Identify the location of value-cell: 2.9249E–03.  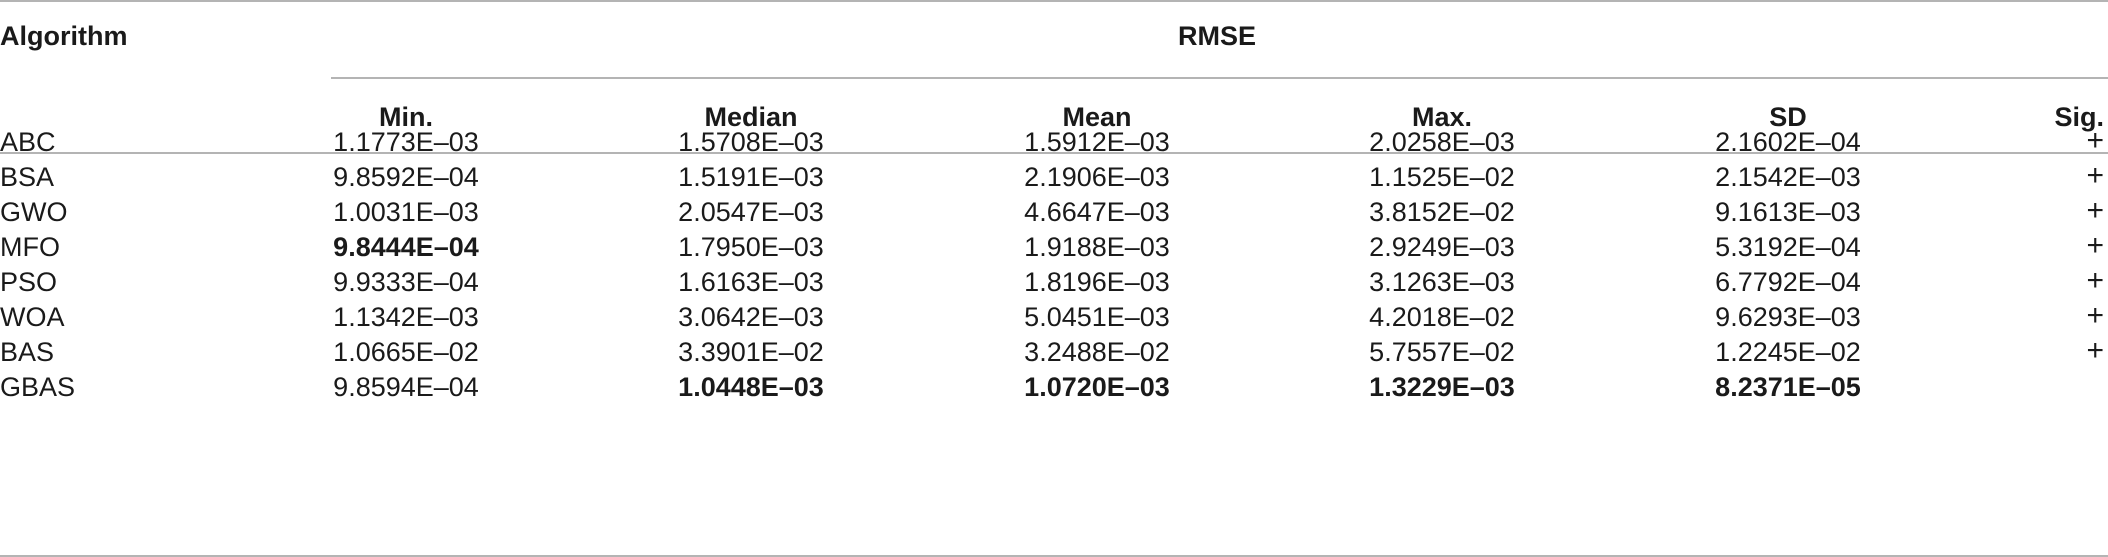
(1442, 247).